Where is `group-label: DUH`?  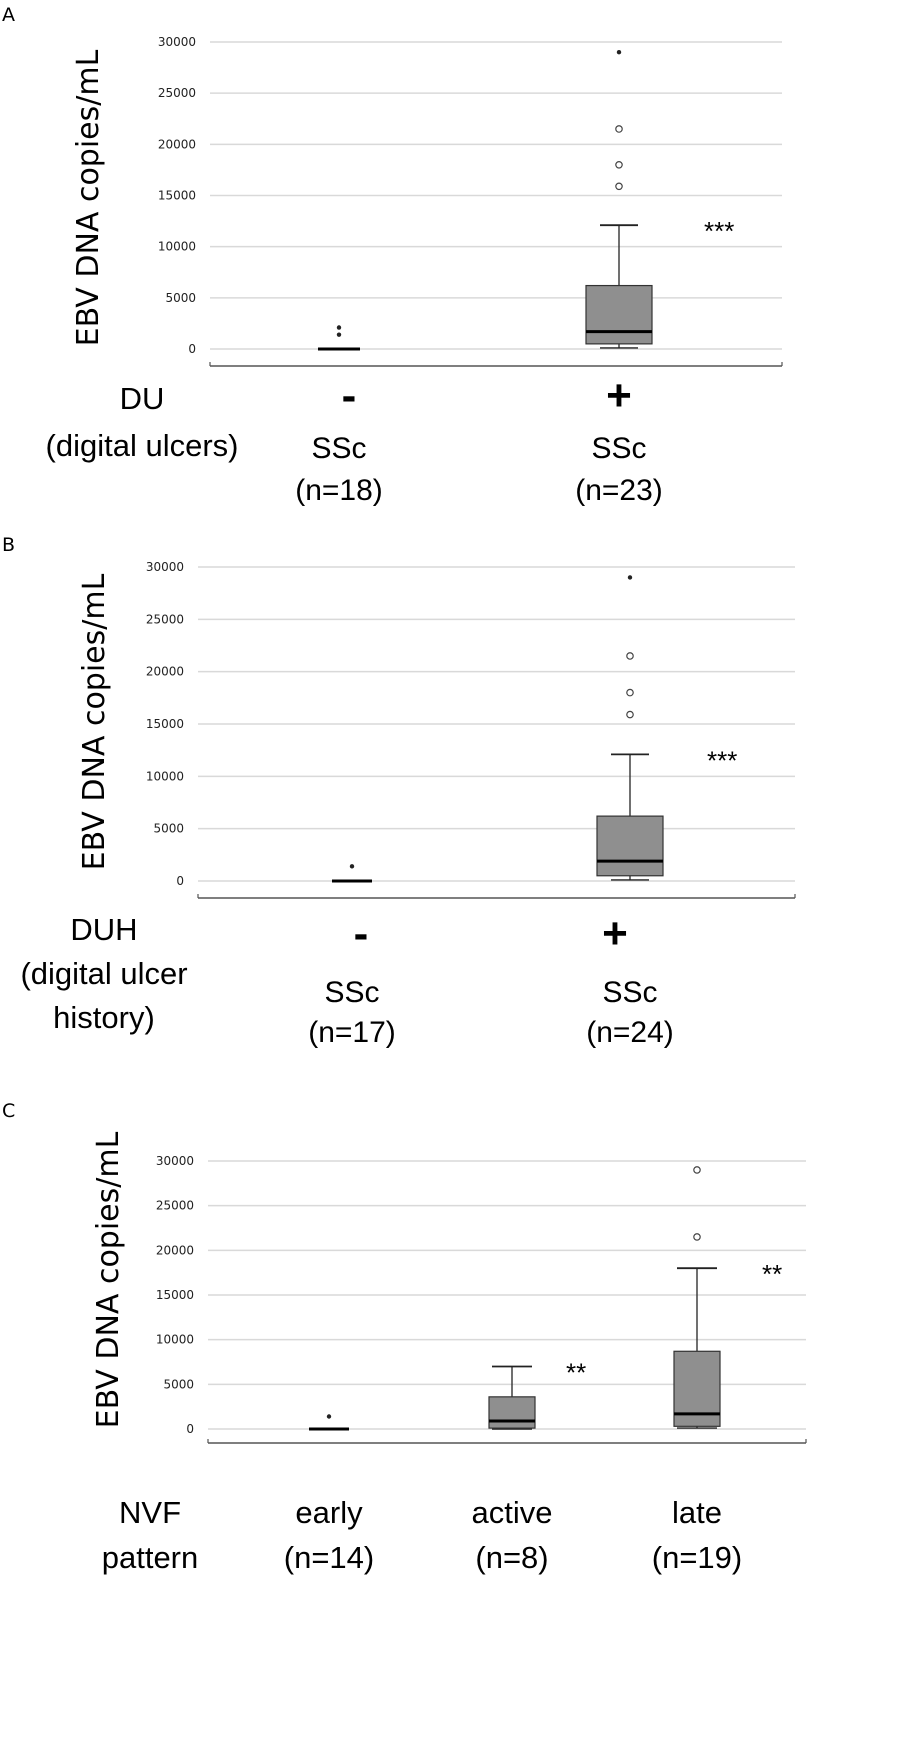 group-label: DUH is located at coordinates (103, 929).